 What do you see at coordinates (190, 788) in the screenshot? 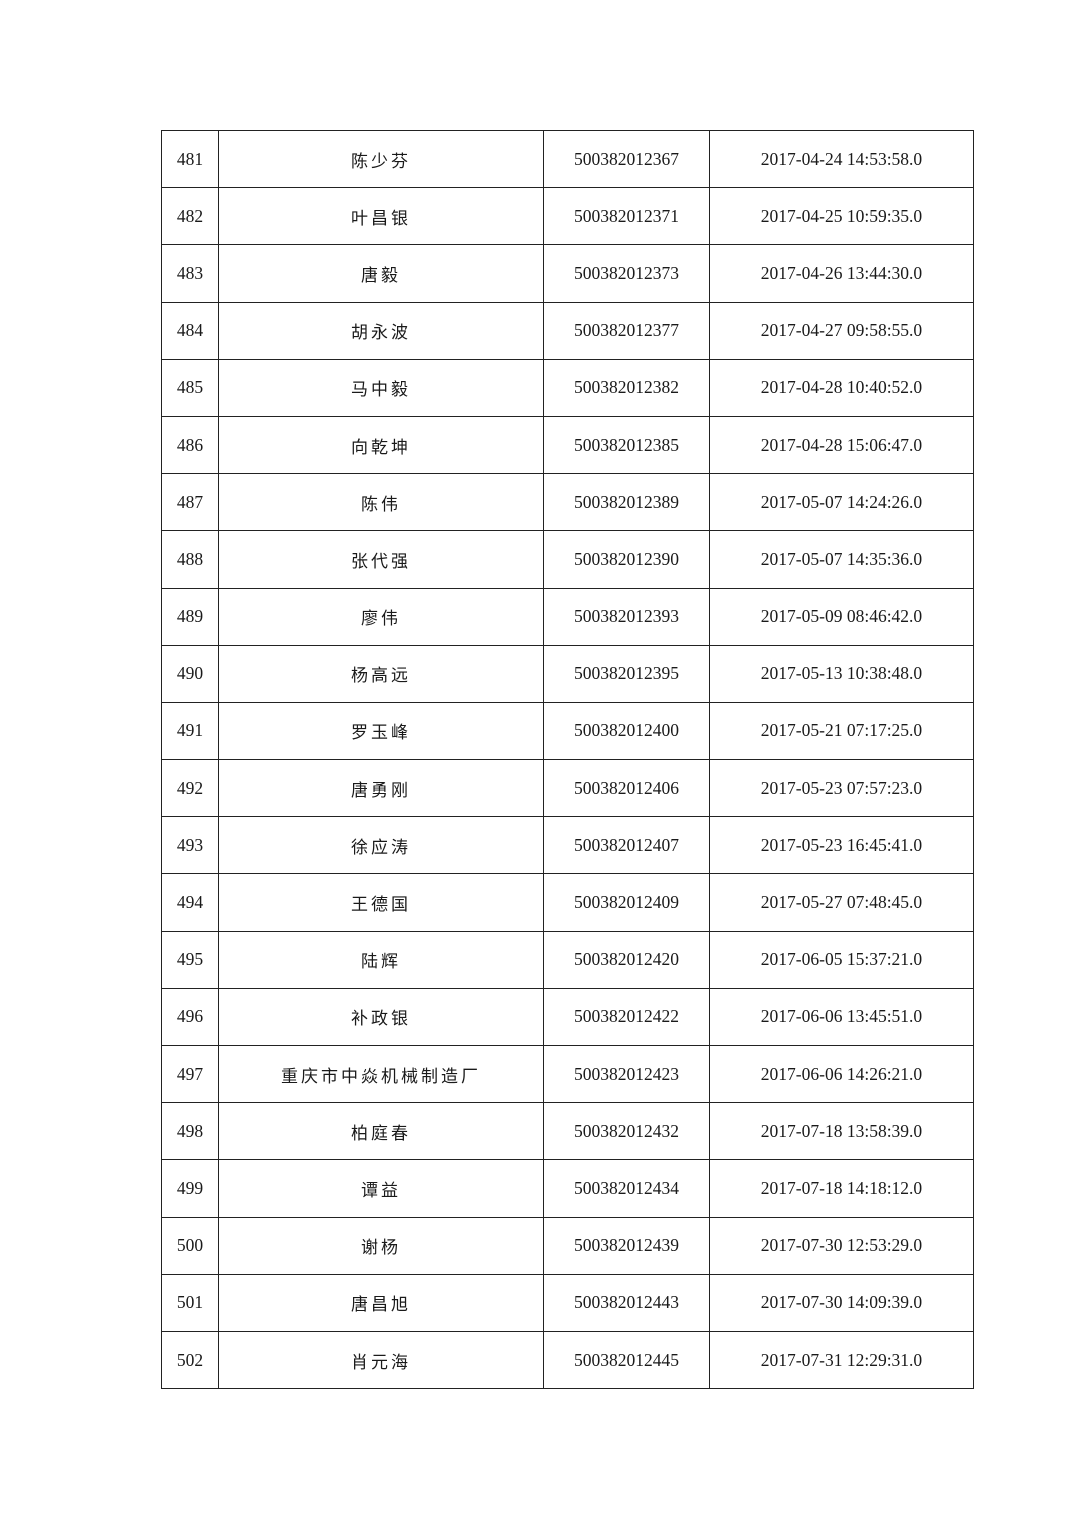
I see `row-number-cell: 492` at bounding box center [190, 788].